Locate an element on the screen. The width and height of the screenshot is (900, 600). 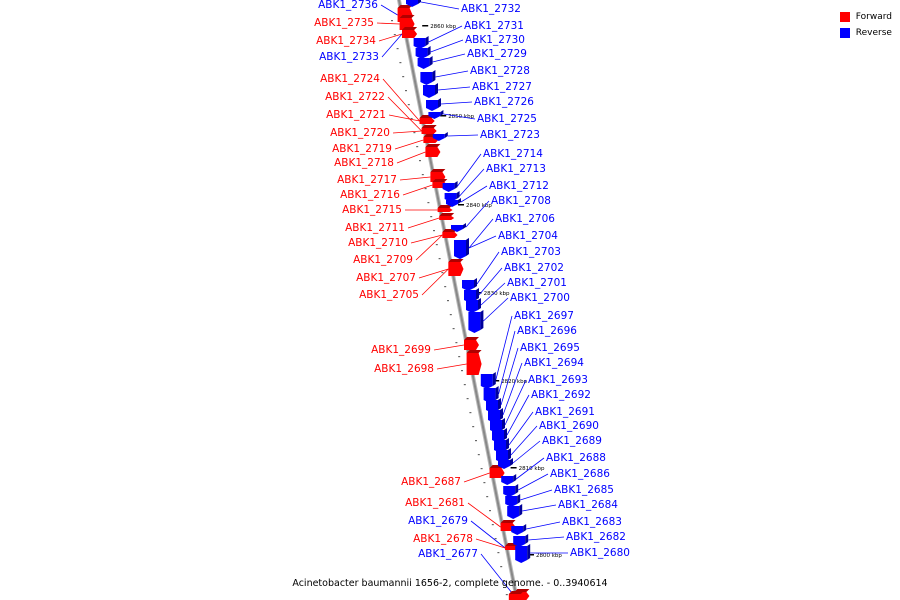
gene-label: ABK1_2728 is located at coordinates (500, 71).